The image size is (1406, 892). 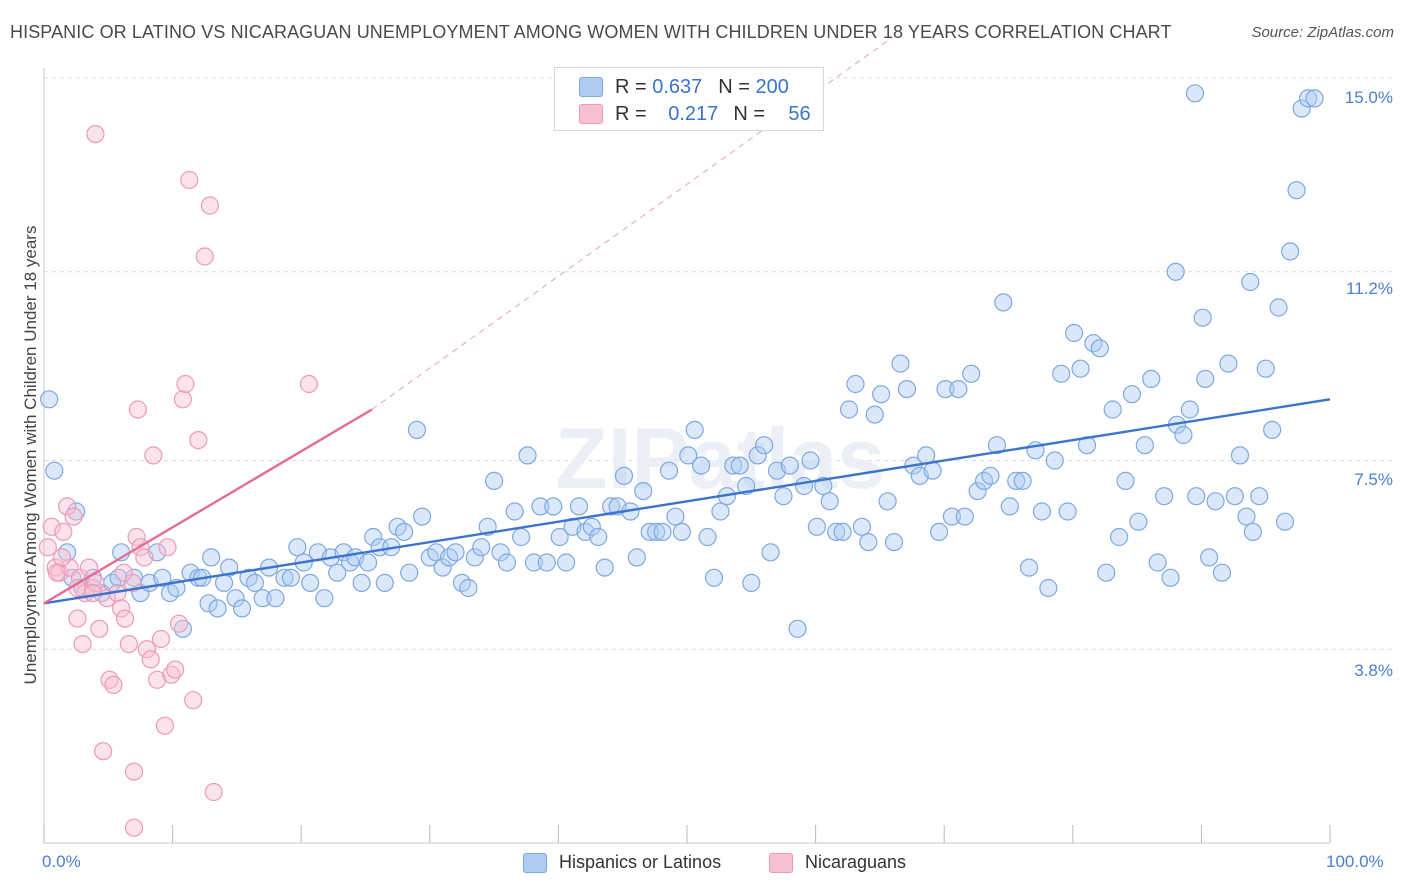 I want to click on source-label: Source: ZipAtlas.com, so click(x=1322, y=32).